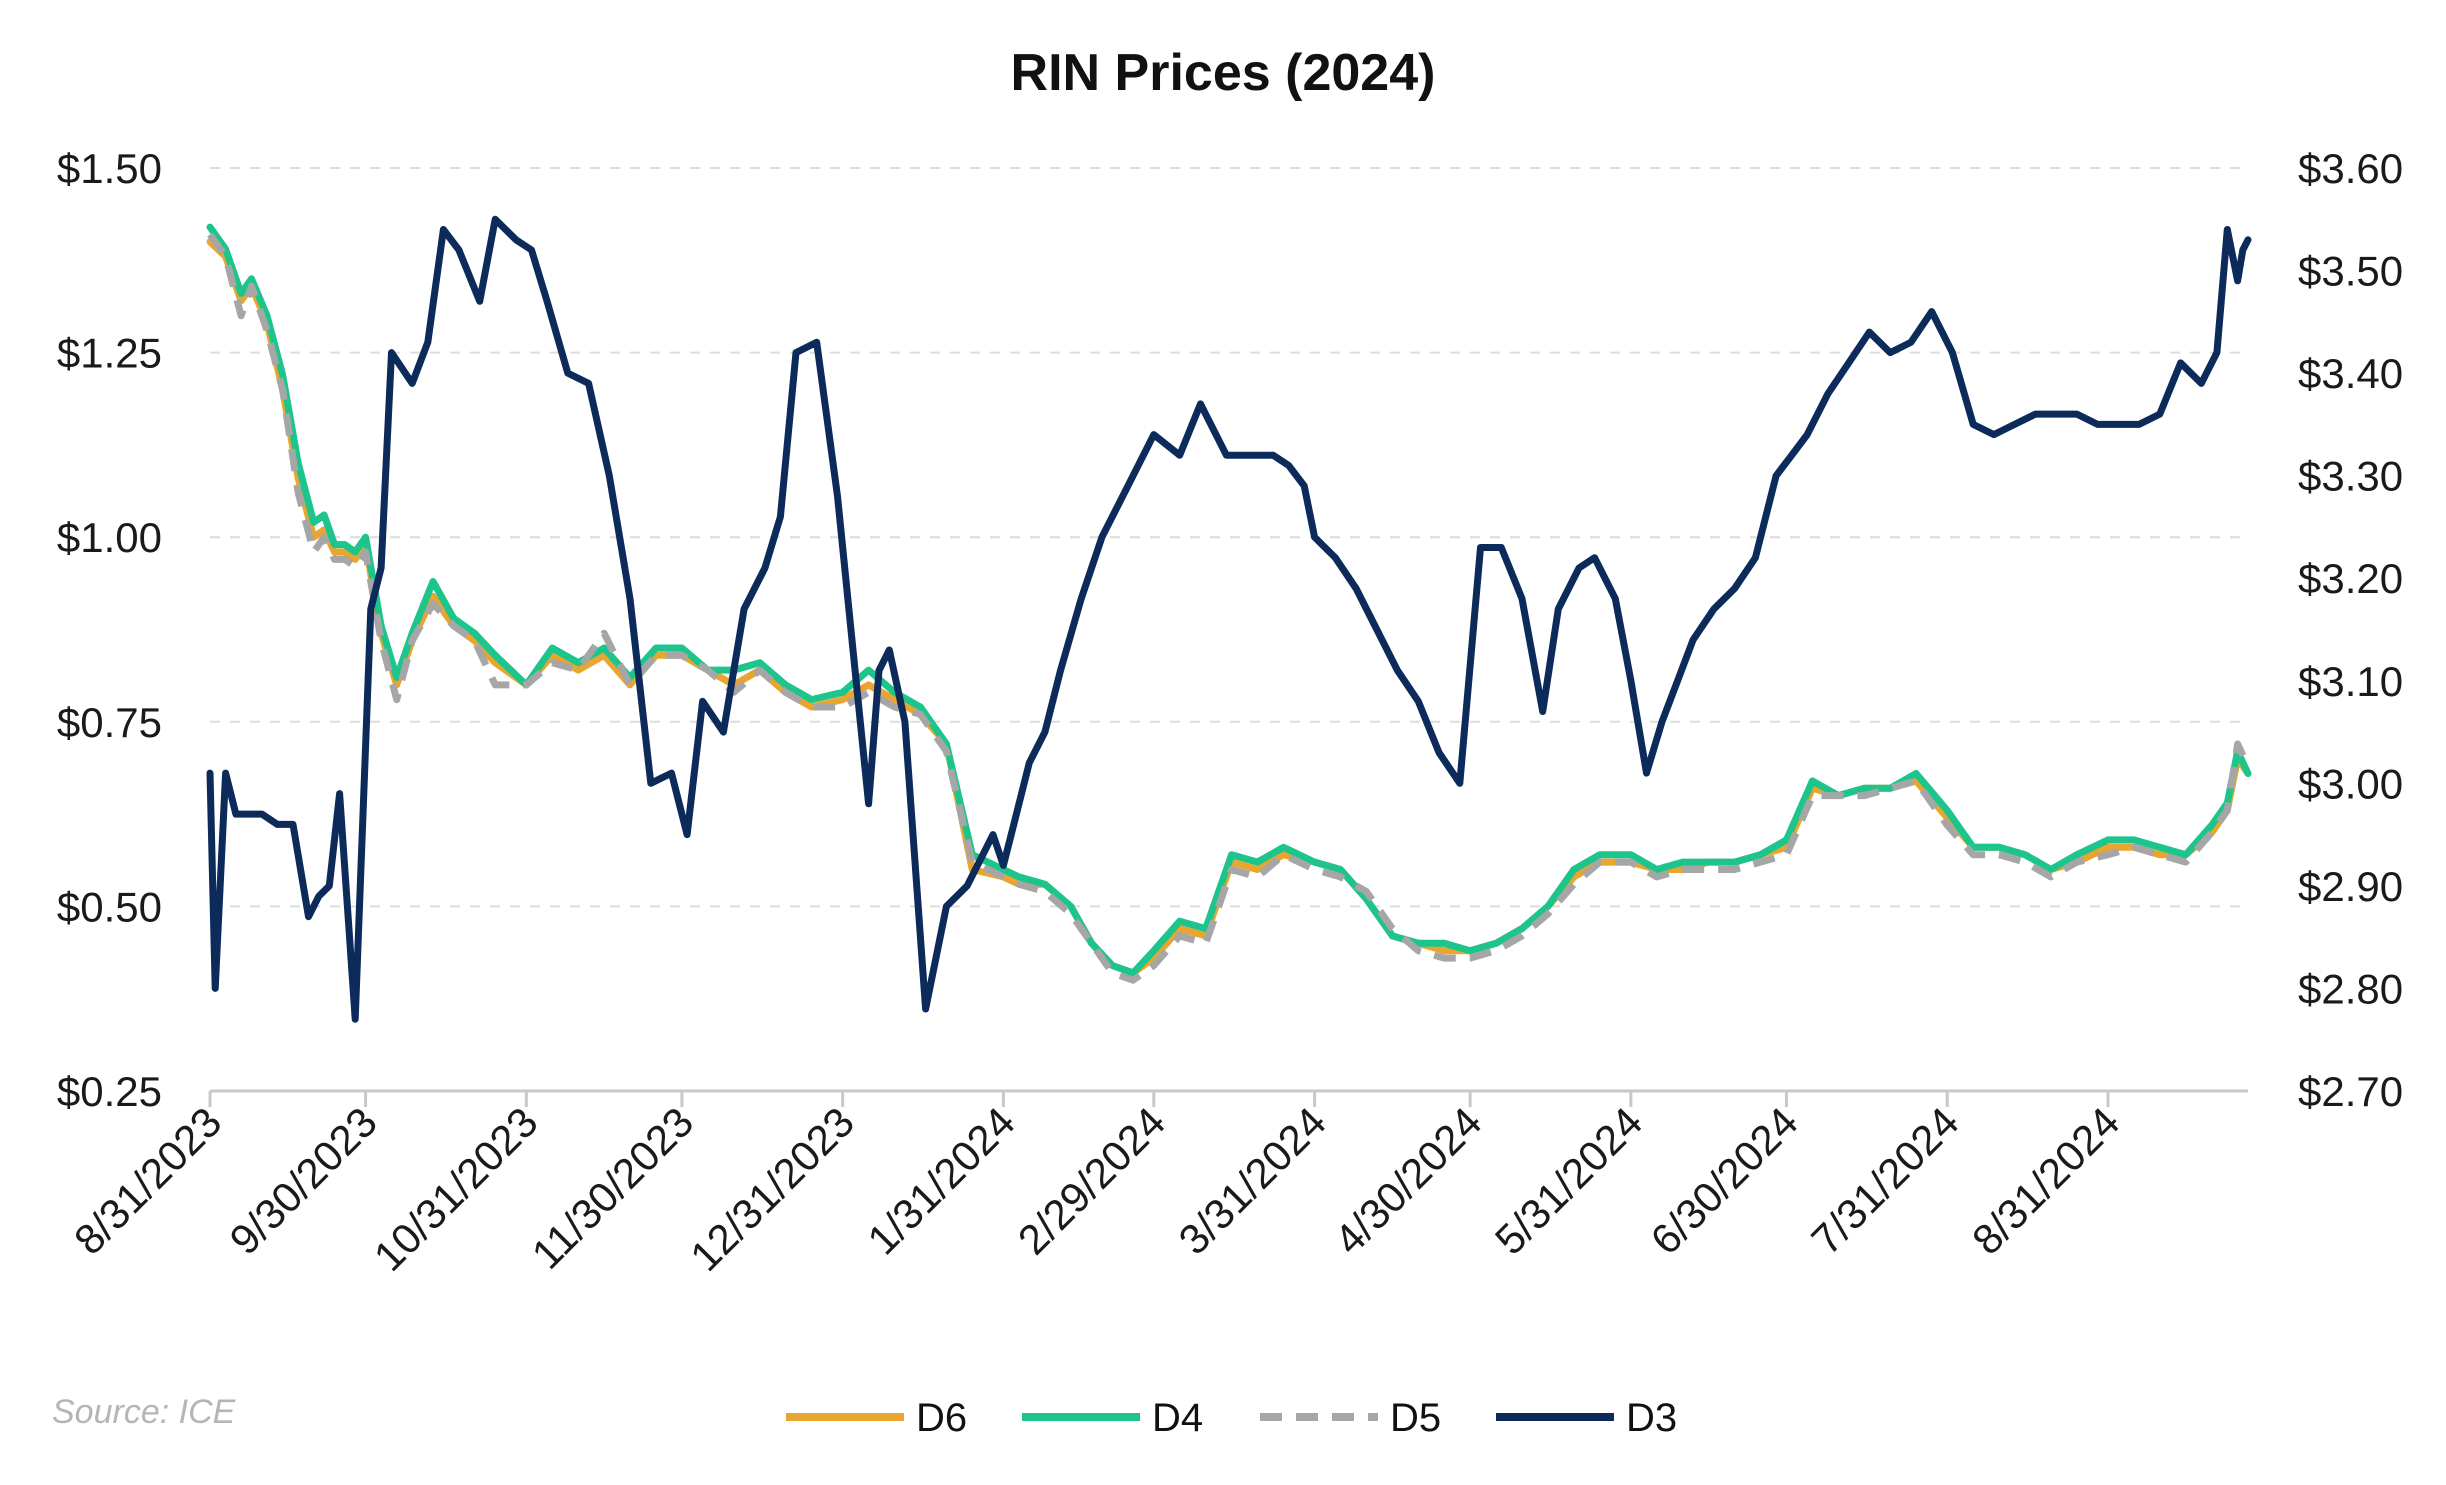  I want to click on y-left-tick-label: $0.50, so click(109, 906).